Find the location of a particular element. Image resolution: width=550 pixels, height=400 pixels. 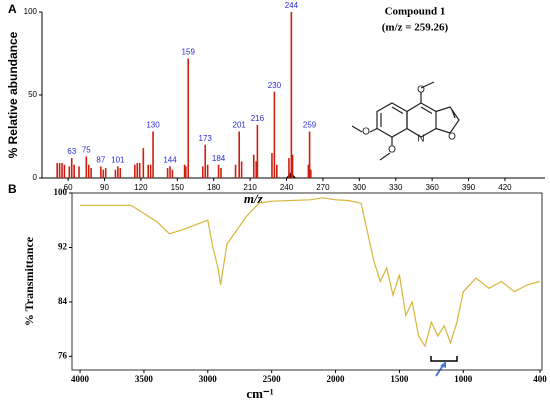

compound-mass: (m/z = 259.26) is located at coordinates (415, 28).